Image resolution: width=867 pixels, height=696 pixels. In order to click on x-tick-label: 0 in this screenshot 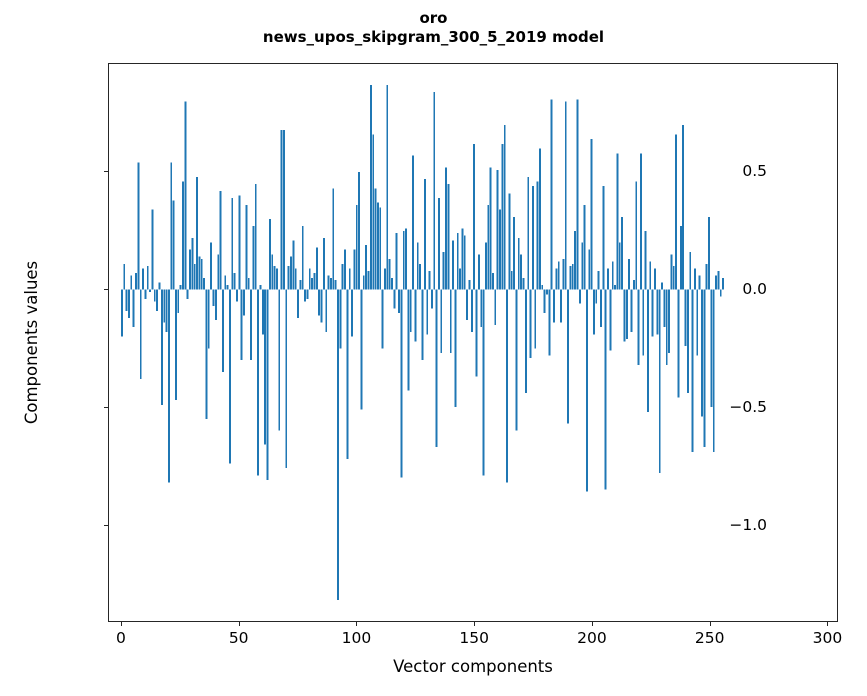, I will do `click(121, 638)`.